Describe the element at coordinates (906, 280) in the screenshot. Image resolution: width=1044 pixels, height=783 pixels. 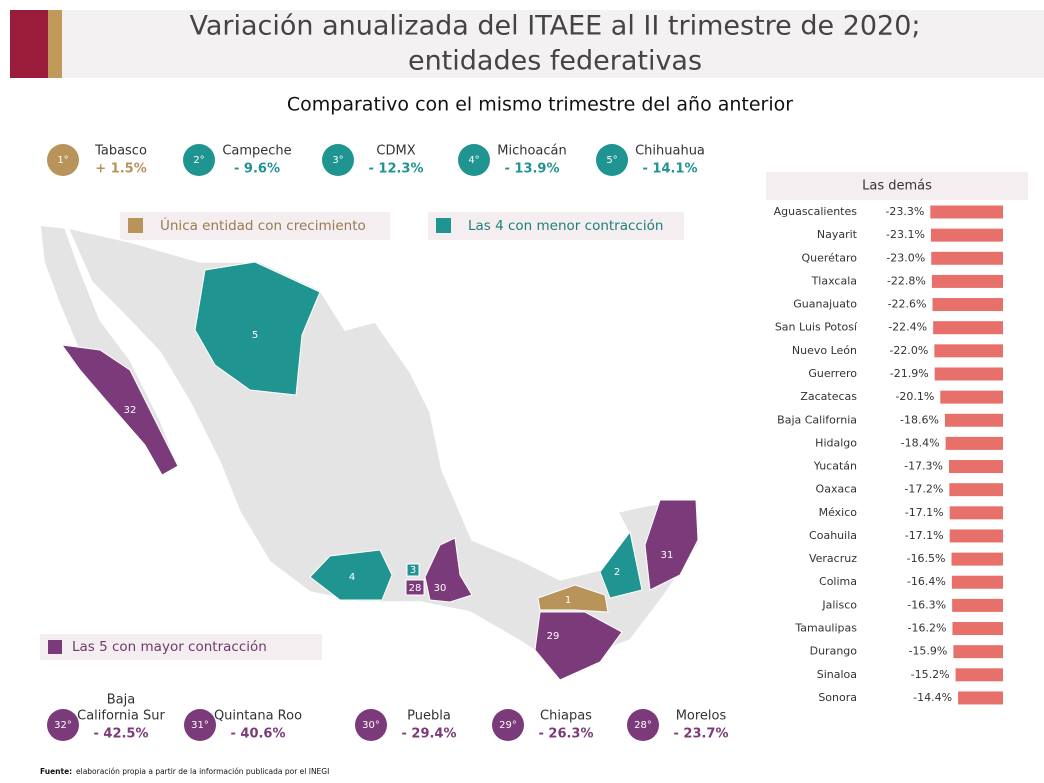
I see `value-label: -22.8%` at that location.